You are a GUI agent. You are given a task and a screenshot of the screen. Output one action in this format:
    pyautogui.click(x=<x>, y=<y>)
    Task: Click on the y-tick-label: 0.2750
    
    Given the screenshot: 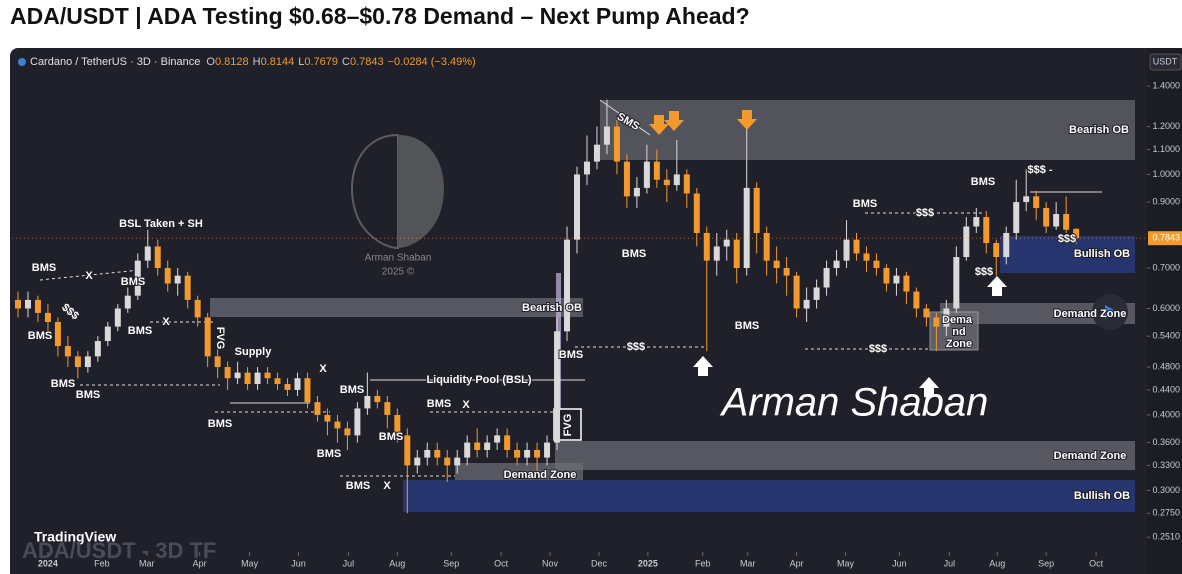 What is the action you would take?
    pyautogui.click(x=1166, y=513)
    